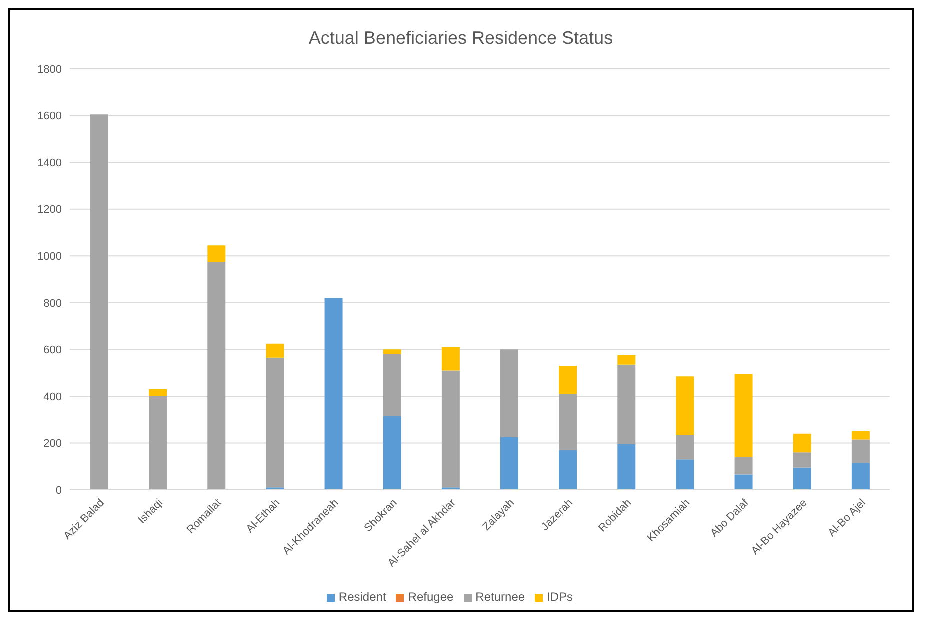  What do you see at coordinates (59, 490) in the screenshot?
I see `y-tick-label: 0` at bounding box center [59, 490].